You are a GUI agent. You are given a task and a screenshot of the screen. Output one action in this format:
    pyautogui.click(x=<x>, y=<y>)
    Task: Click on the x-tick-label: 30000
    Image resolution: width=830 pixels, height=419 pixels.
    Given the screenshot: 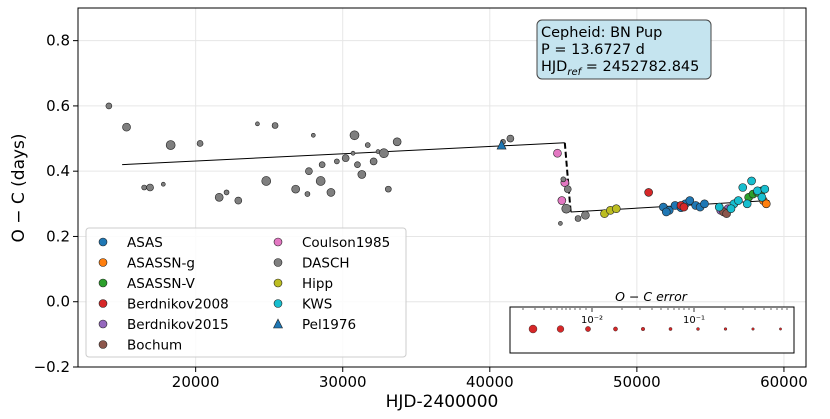 What is the action you would take?
    pyautogui.click(x=343, y=382)
    